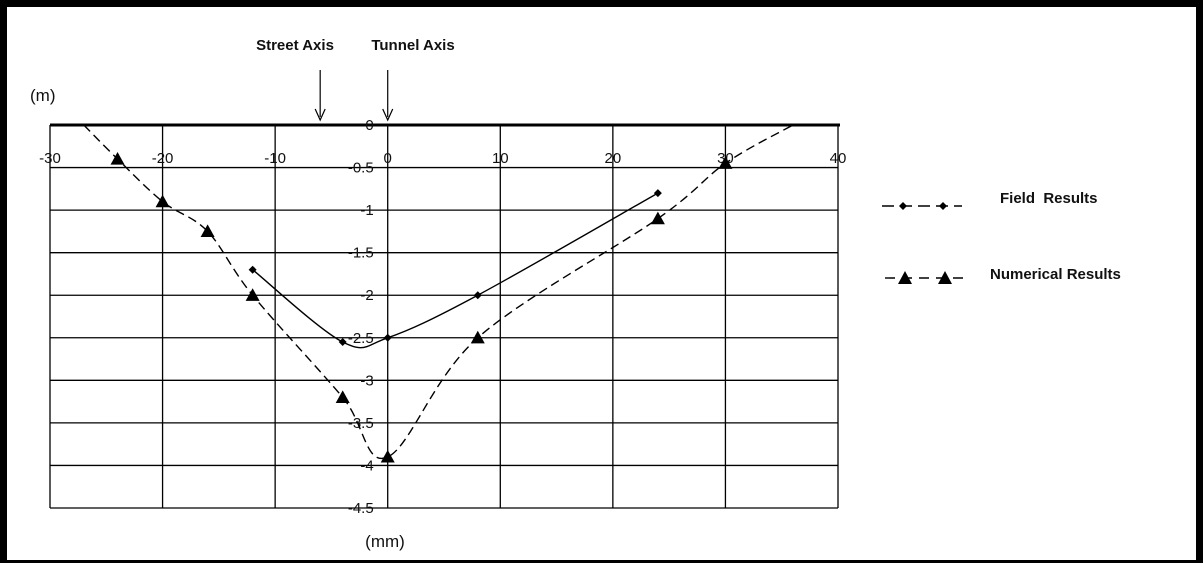 The image size is (1203, 563). What do you see at coordinates (361, 168) in the screenshot?
I see `y-tick-label: -0.5` at bounding box center [361, 168].